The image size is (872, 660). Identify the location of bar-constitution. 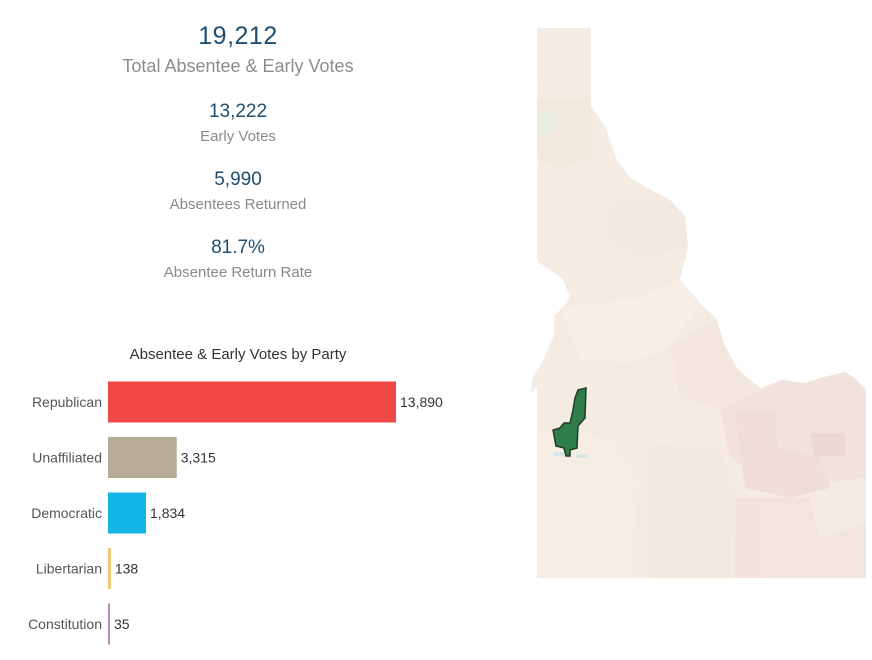
(109, 624).